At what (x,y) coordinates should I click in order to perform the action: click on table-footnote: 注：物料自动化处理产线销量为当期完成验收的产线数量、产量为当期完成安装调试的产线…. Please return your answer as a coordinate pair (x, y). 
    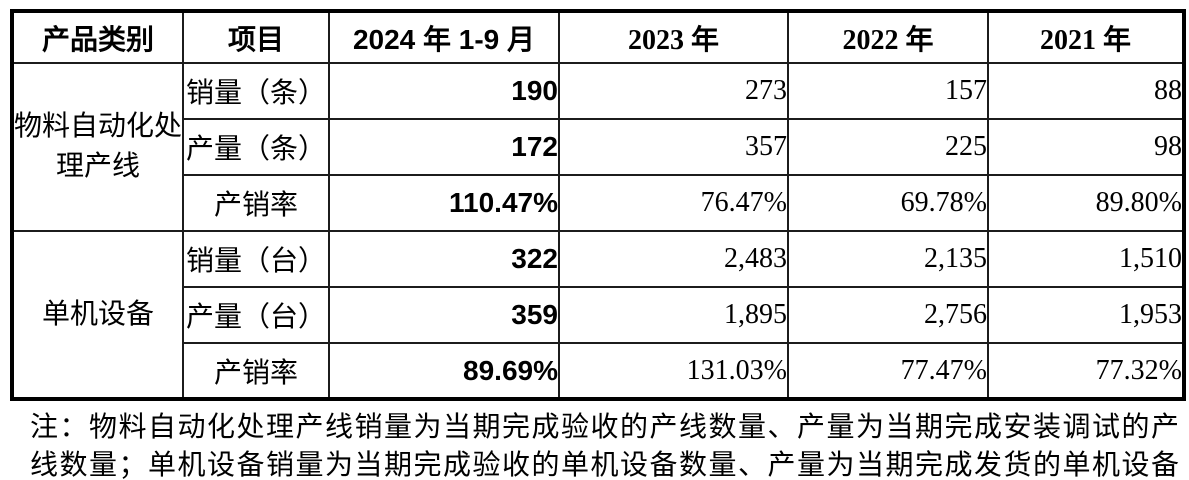
    Looking at the image, I should click on (605, 446).